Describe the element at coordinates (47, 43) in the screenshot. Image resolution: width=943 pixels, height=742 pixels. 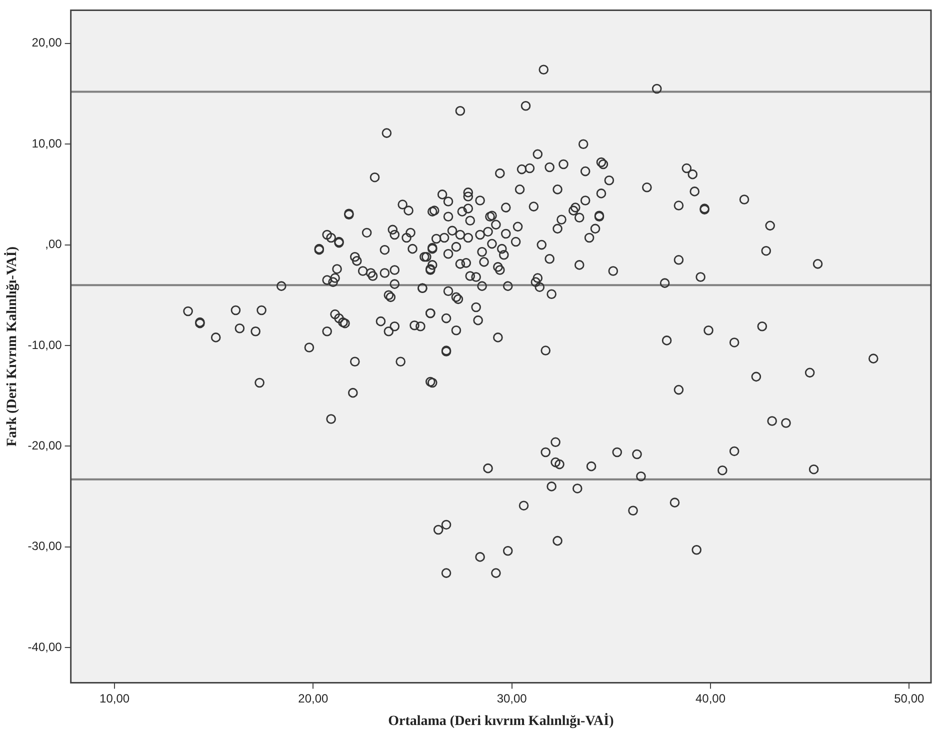
I see `y-tick-label: 20,00` at that location.